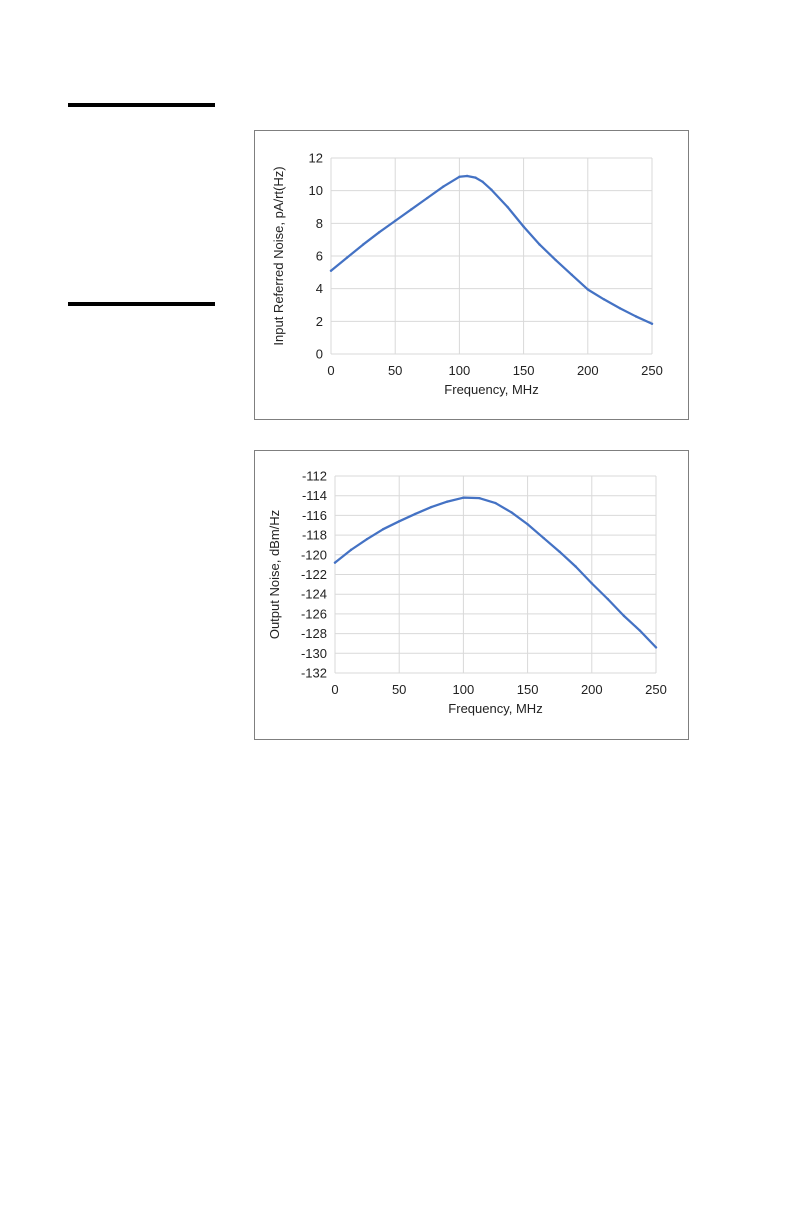 The height and width of the screenshot is (1225, 793). What do you see at coordinates (319, 354) in the screenshot?
I see `chart1-y-tick-label: 0` at bounding box center [319, 354].